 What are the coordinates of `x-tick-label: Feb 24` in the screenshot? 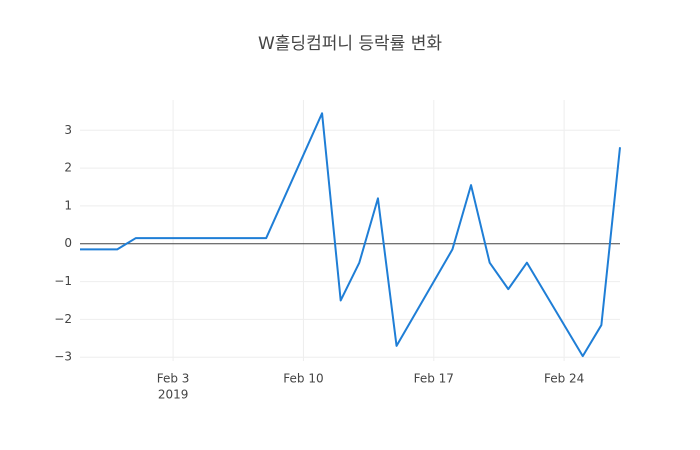 It's located at (564, 379).